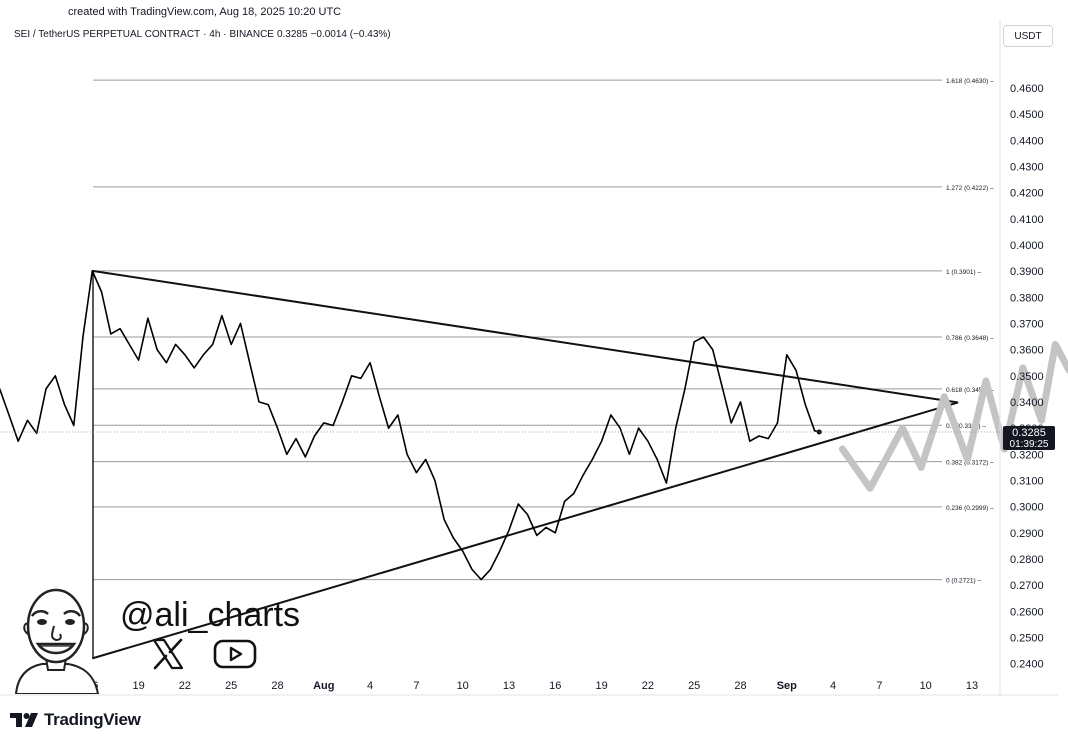 The image size is (1068, 744). What do you see at coordinates (251, 34) in the screenshot?
I see `exchange-label: BINANCE` at bounding box center [251, 34].